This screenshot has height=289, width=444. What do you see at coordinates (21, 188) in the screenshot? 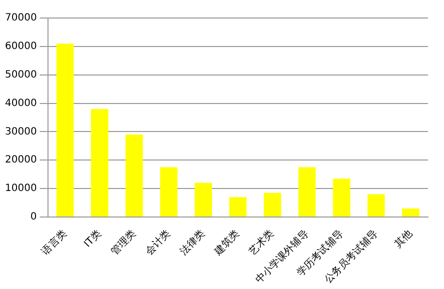
I see `y-tick-label: 10000` at bounding box center [21, 188].